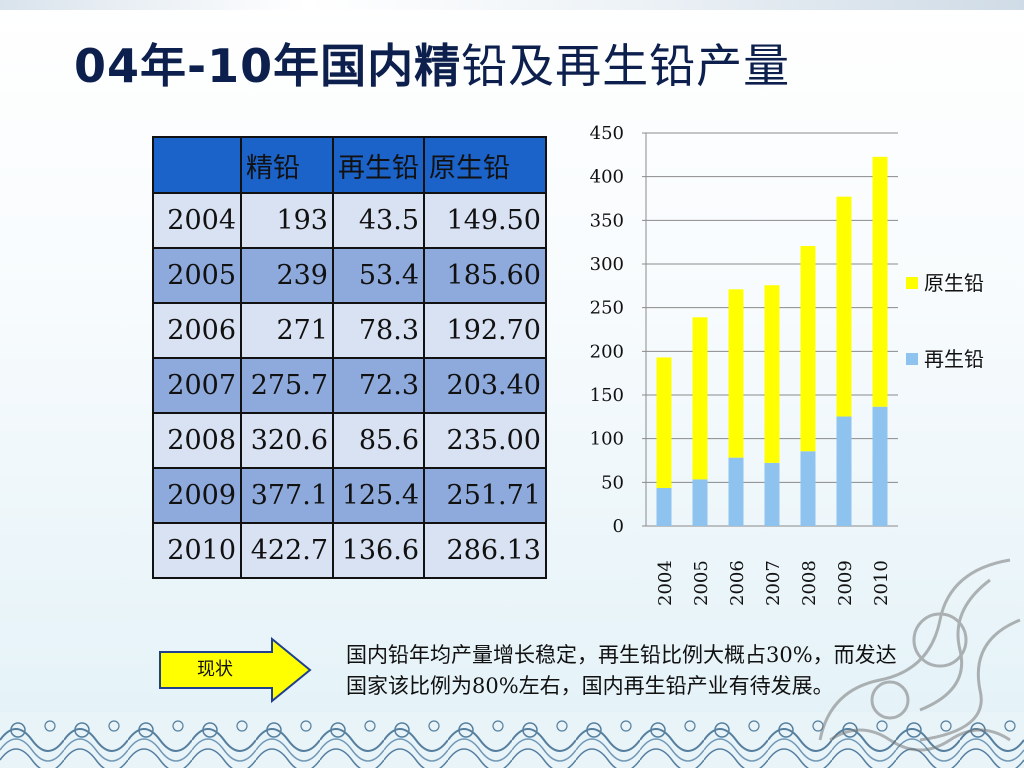 The width and height of the screenshot is (1024, 768). Describe the element at coordinates (773, 583) in the screenshot. I see `x-tick-label: 2007` at that location.